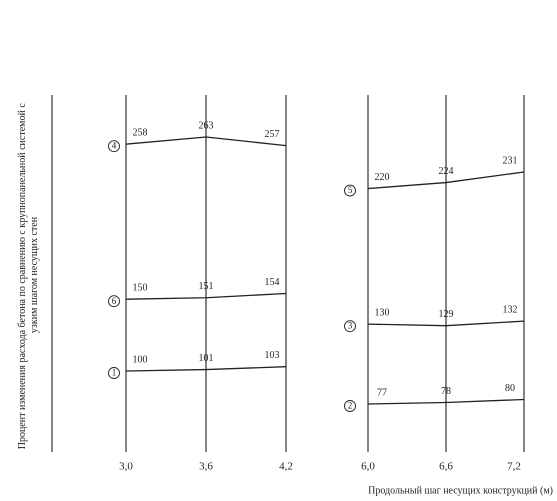 Image resolution: width=557 pixels, height=501 pixels. I want to click on value-label: 150, so click(140, 288).